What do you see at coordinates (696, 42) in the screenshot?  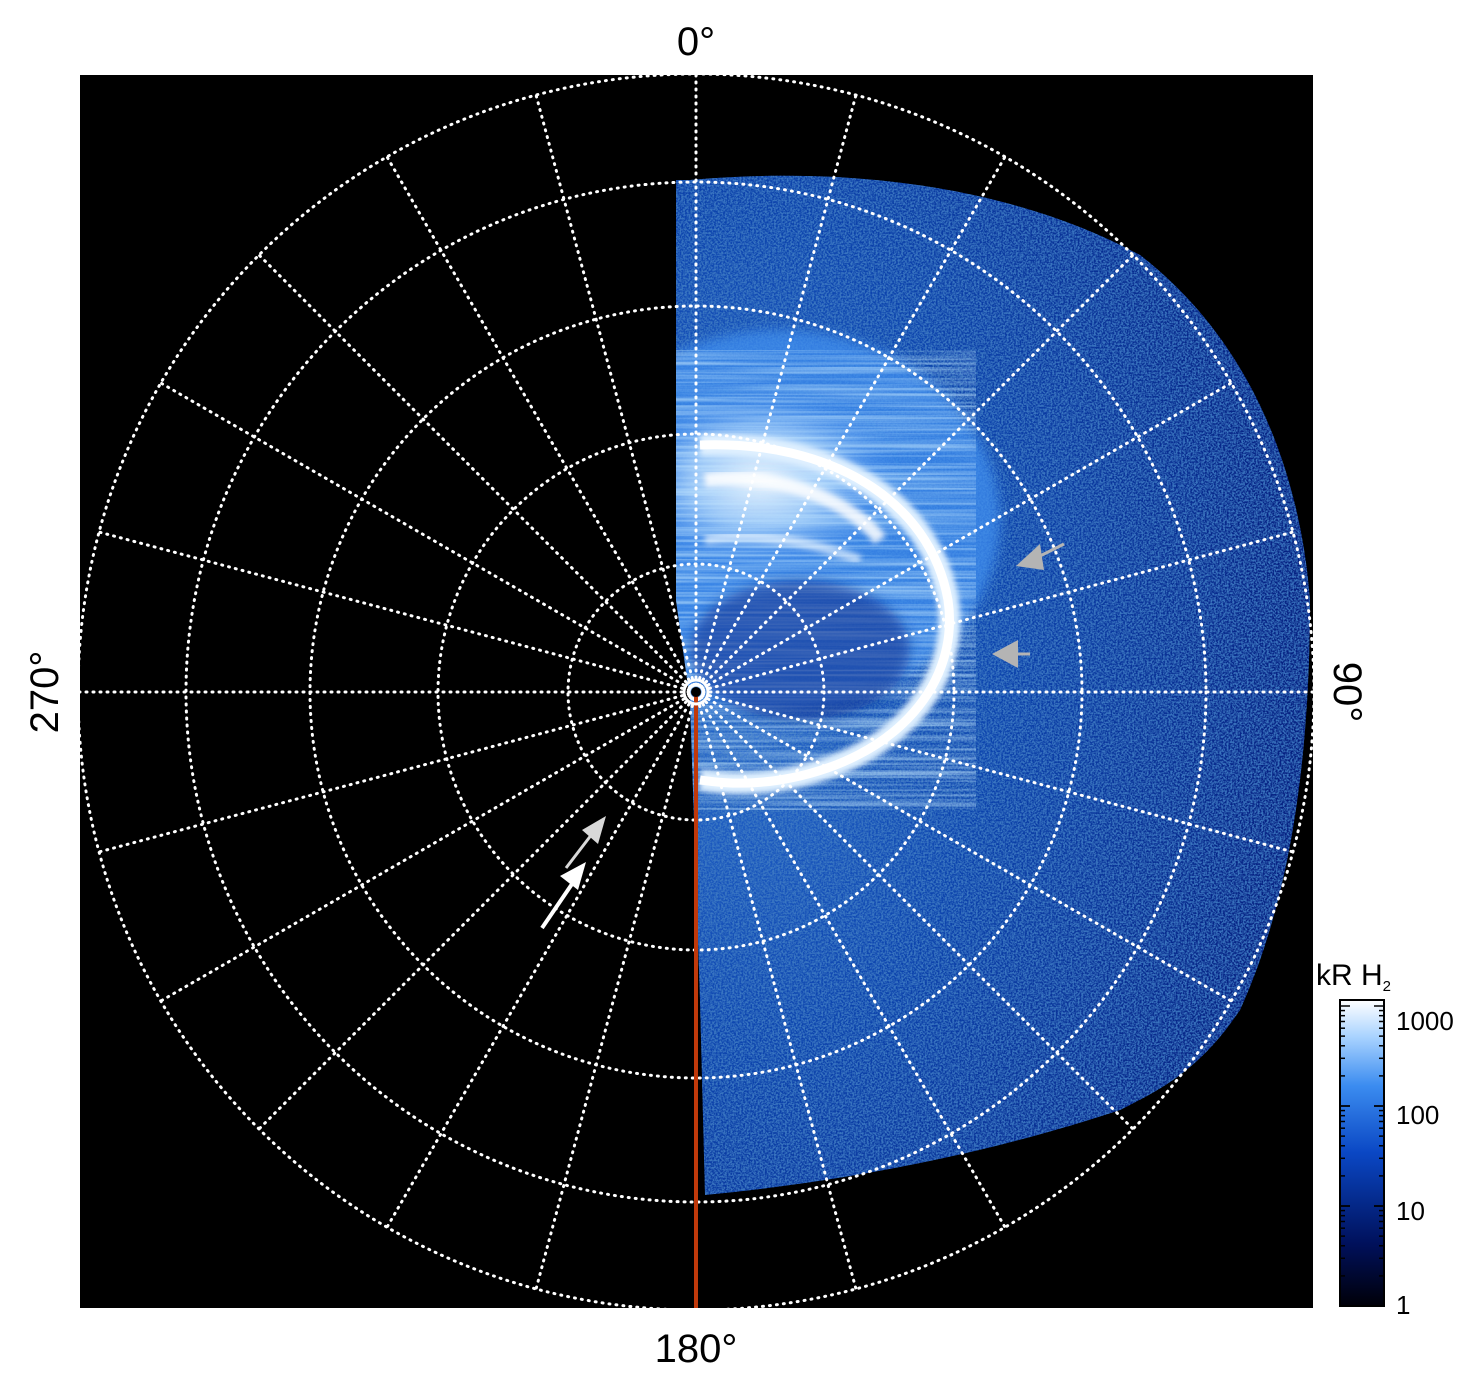 I see `label-top: 0°` at bounding box center [696, 42].